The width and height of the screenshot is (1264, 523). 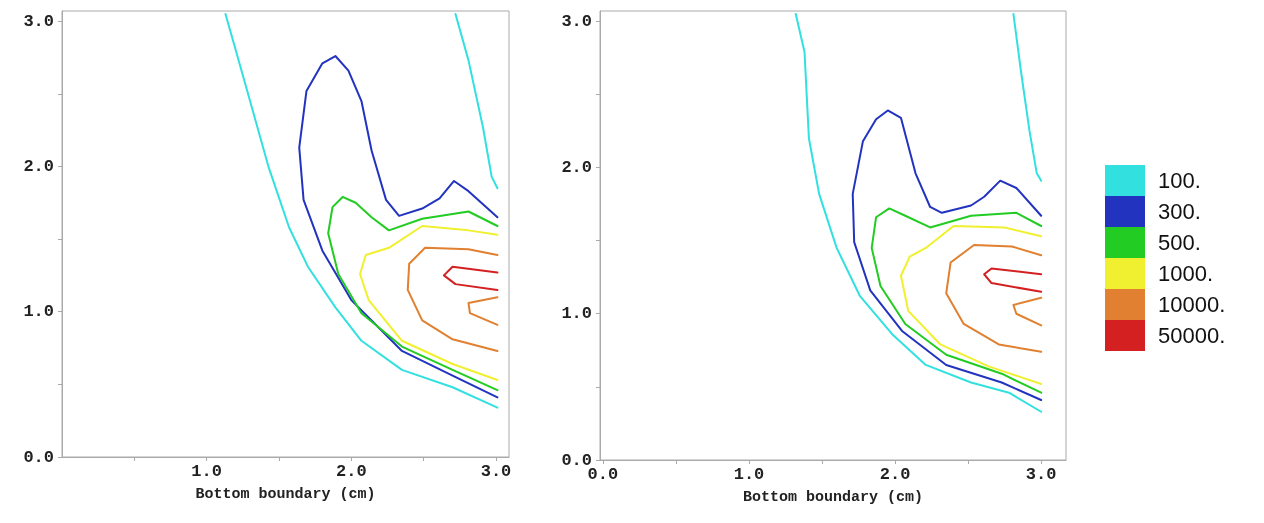 What do you see at coordinates (1192, 335) in the screenshot?
I see `legend-label: 50000.` at bounding box center [1192, 335].